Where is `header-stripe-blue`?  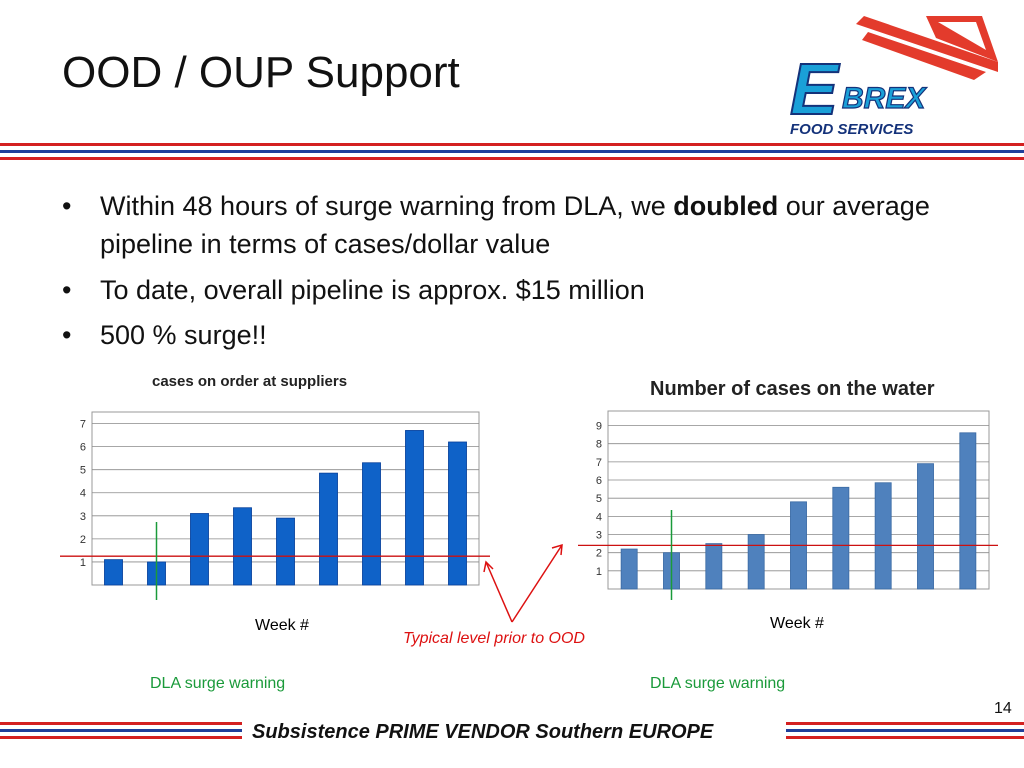
header-stripe-blue is located at coordinates (512, 151).